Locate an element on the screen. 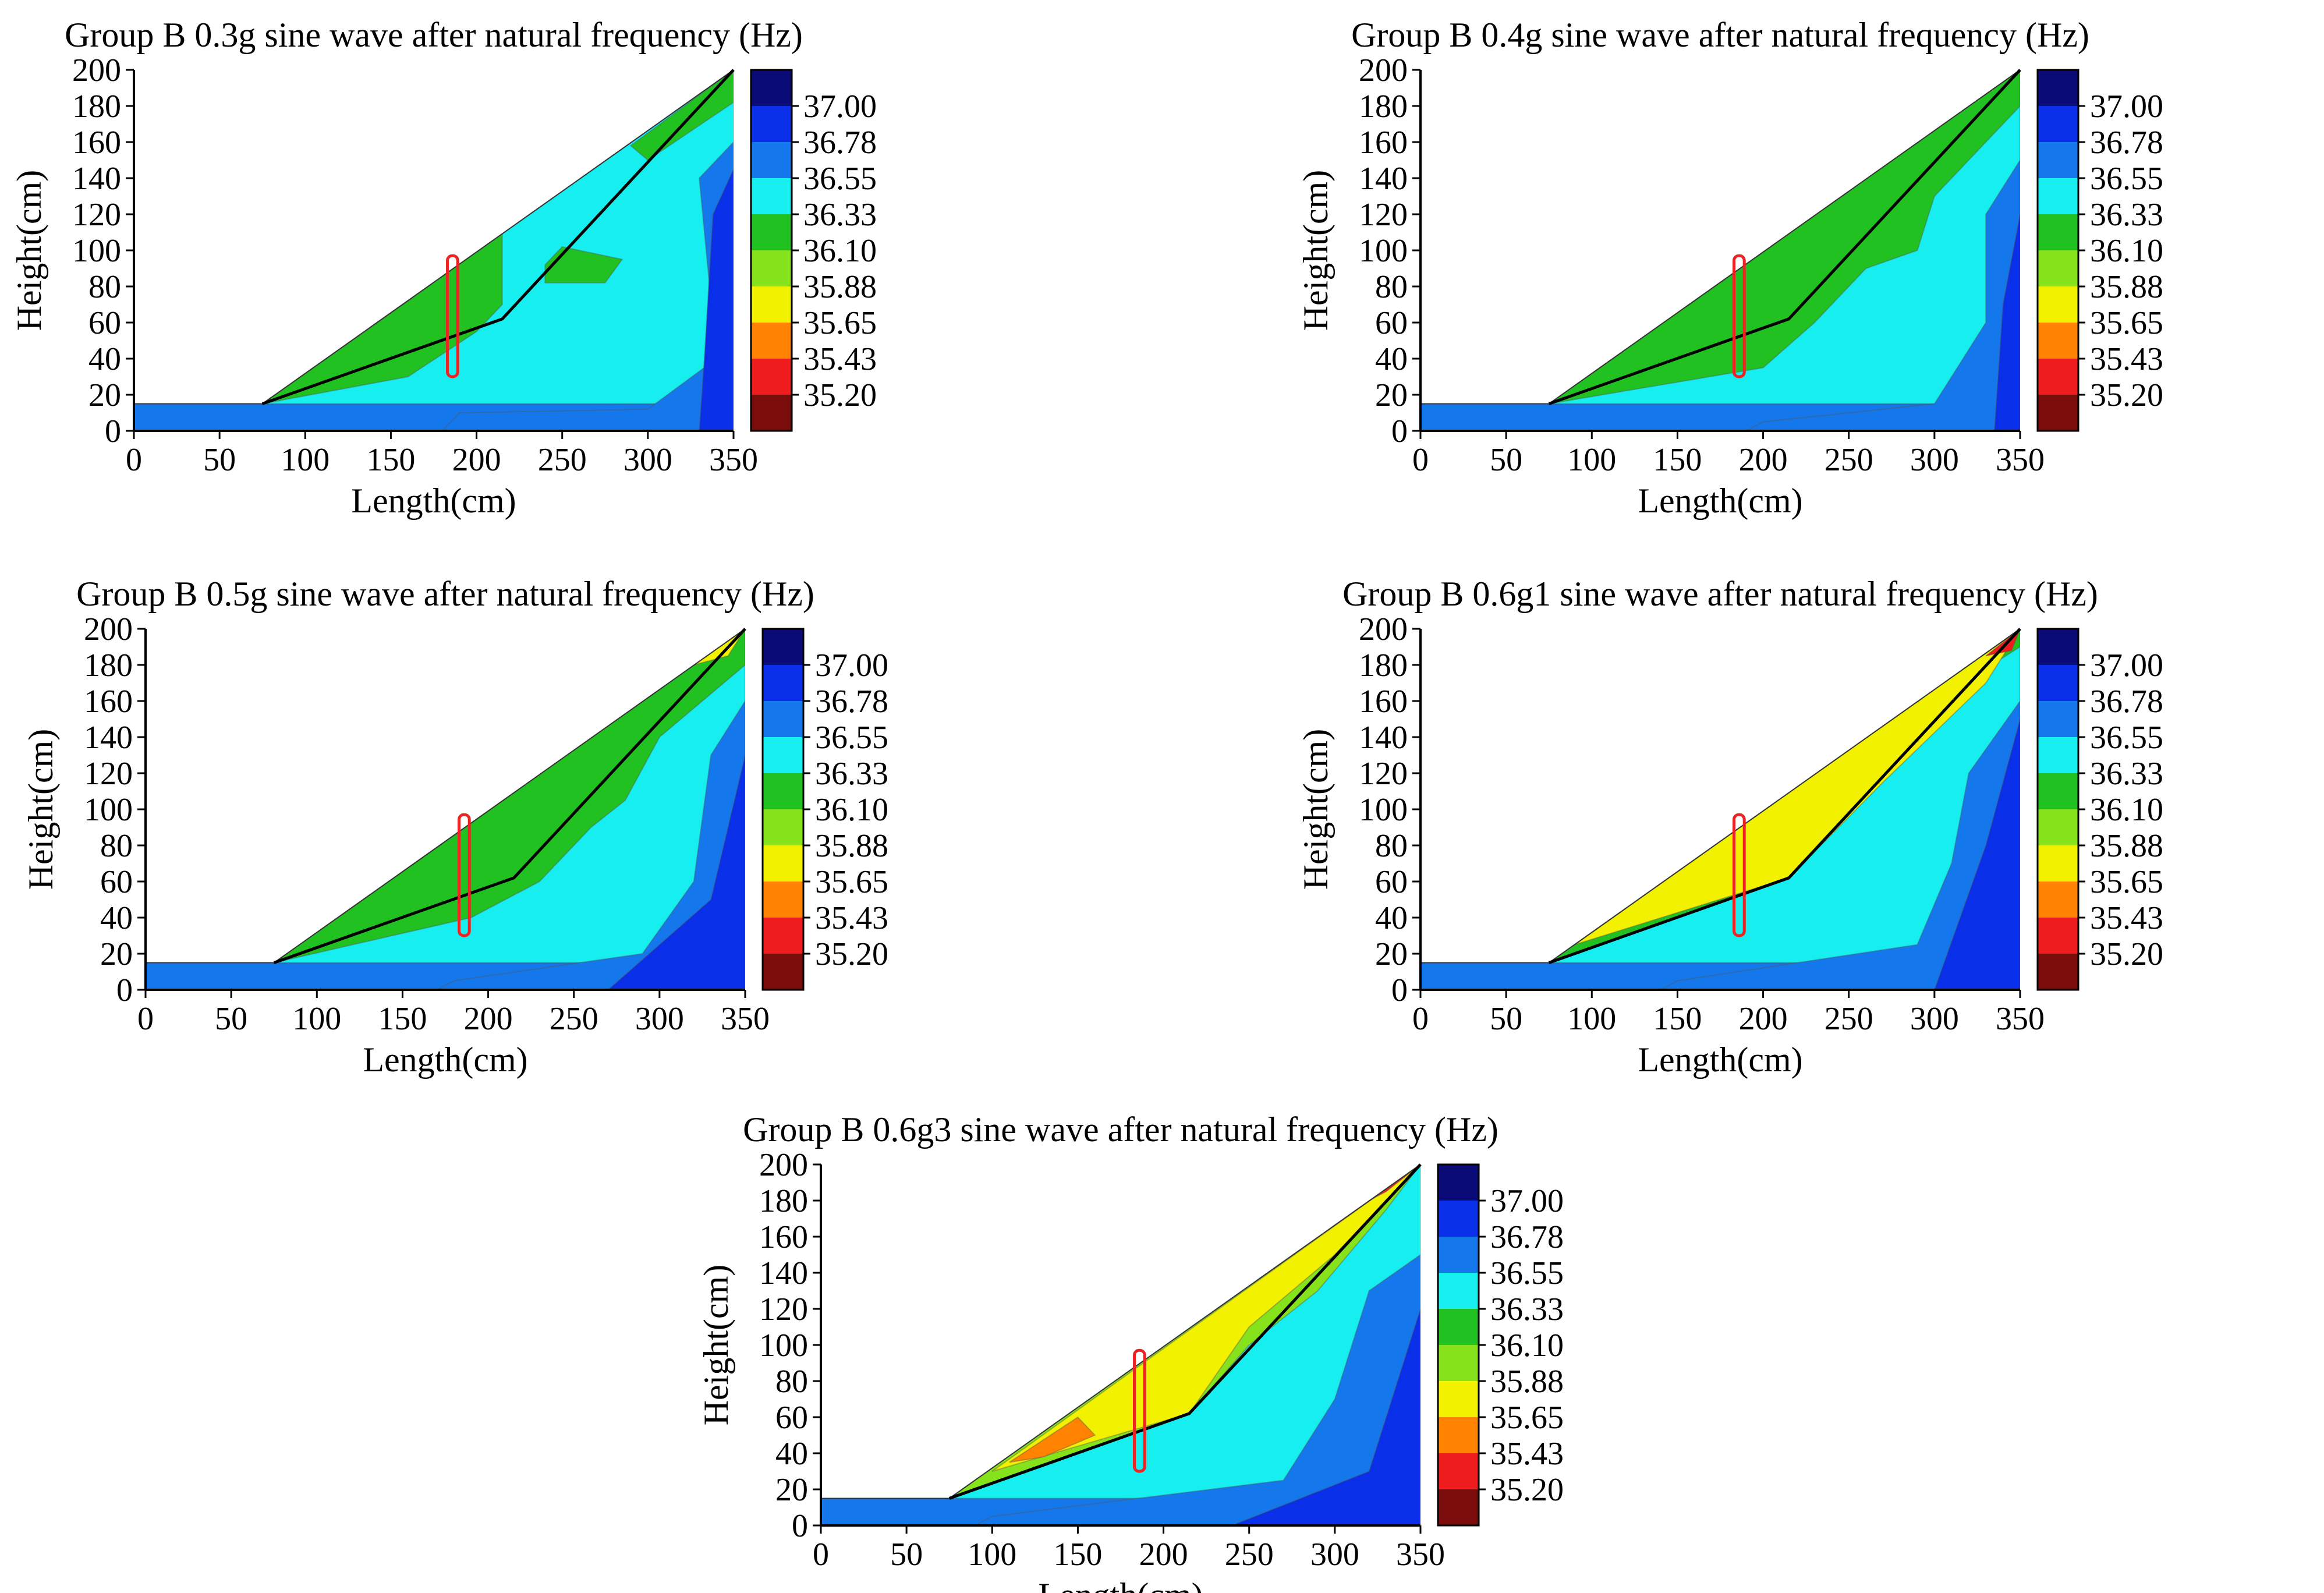 The image size is (2324, 1593). y-tick-label: 40 is located at coordinates (791, 1454).